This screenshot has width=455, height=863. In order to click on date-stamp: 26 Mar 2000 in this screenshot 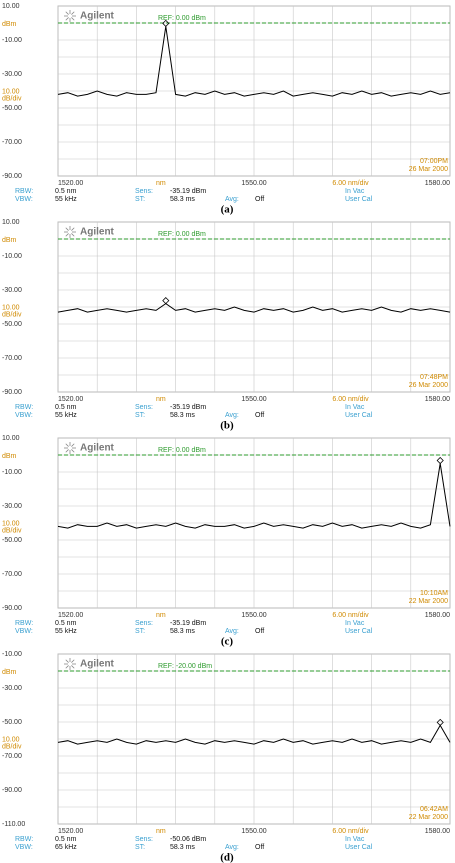, I will do `click(428, 385)`.